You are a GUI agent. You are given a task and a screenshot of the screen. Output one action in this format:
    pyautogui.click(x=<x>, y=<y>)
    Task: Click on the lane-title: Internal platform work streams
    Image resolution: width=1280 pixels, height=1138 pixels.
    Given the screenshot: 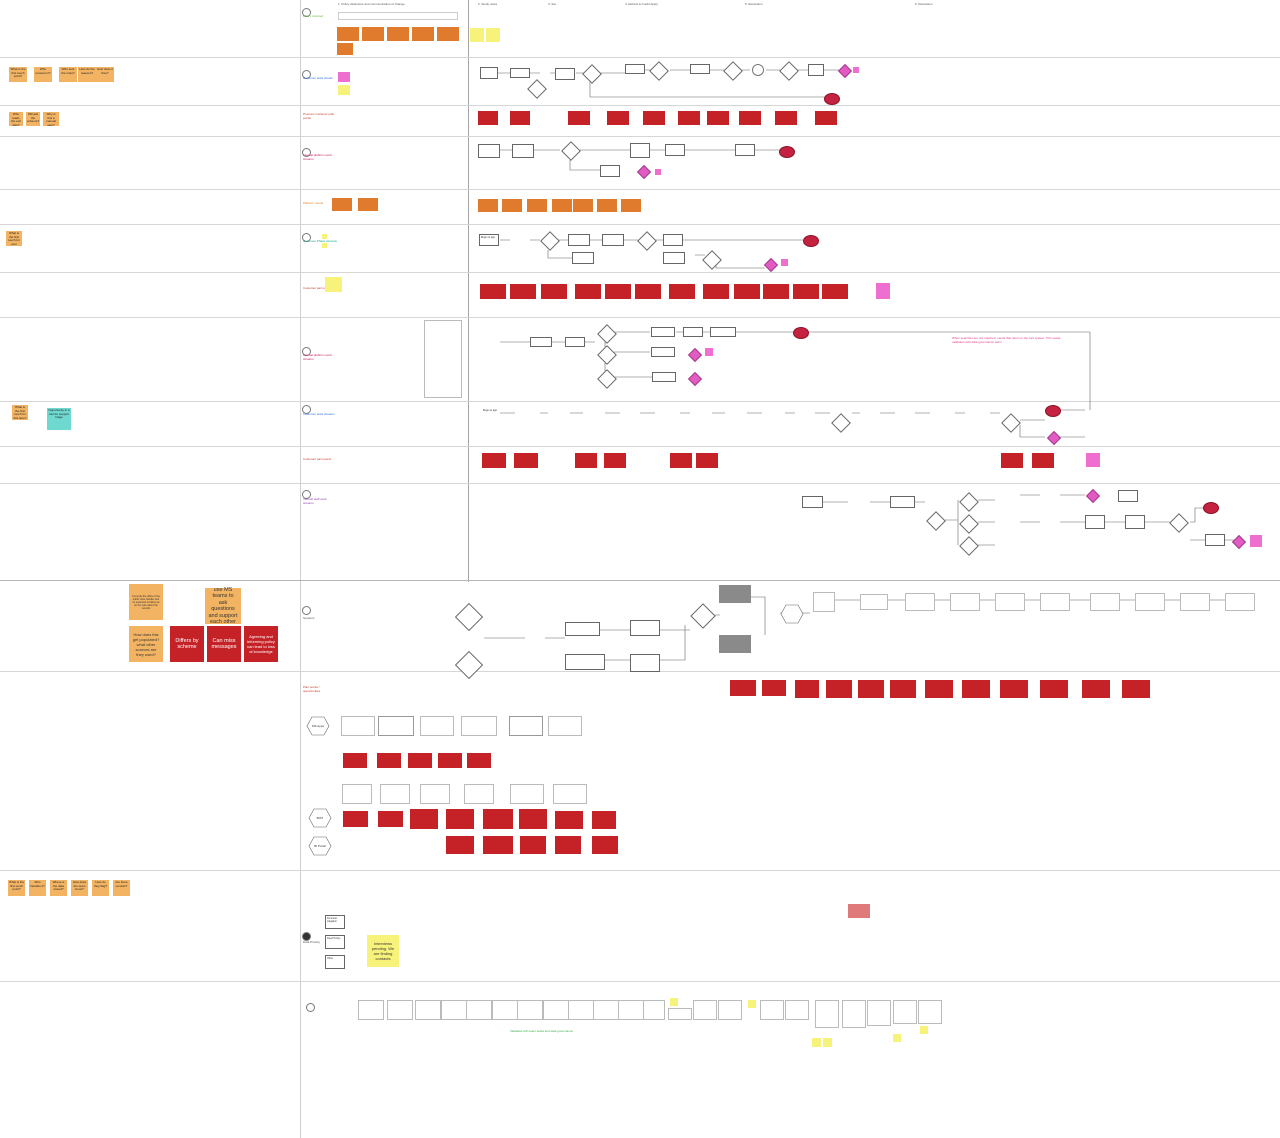 What is the action you would take?
    pyautogui.click(x=317, y=157)
    